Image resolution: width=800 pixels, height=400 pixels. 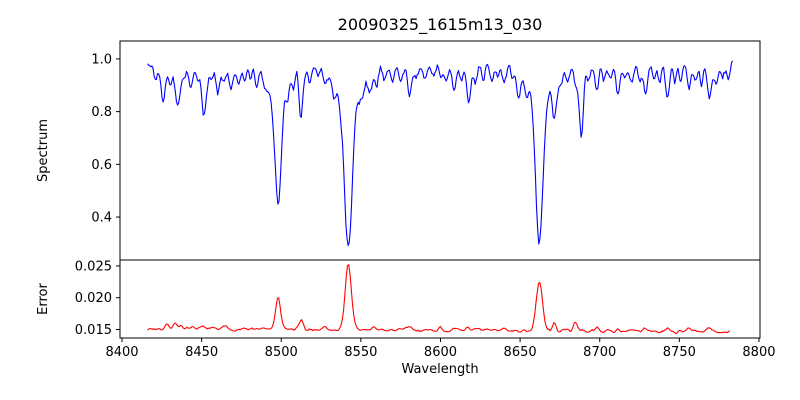 I want to click on y-tick-label: 0.020, so click(x=93, y=298).